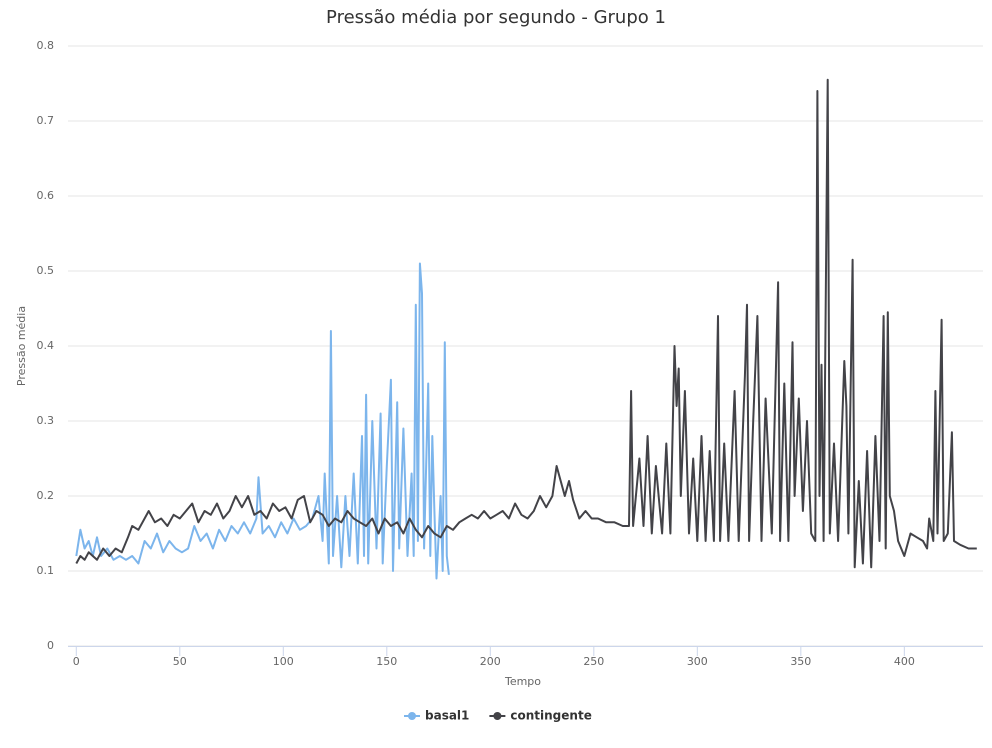 The image size is (992, 748). Describe the element at coordinates (46, 195) in the screenshot. I see `y-tick-label: 0.6` at that location.